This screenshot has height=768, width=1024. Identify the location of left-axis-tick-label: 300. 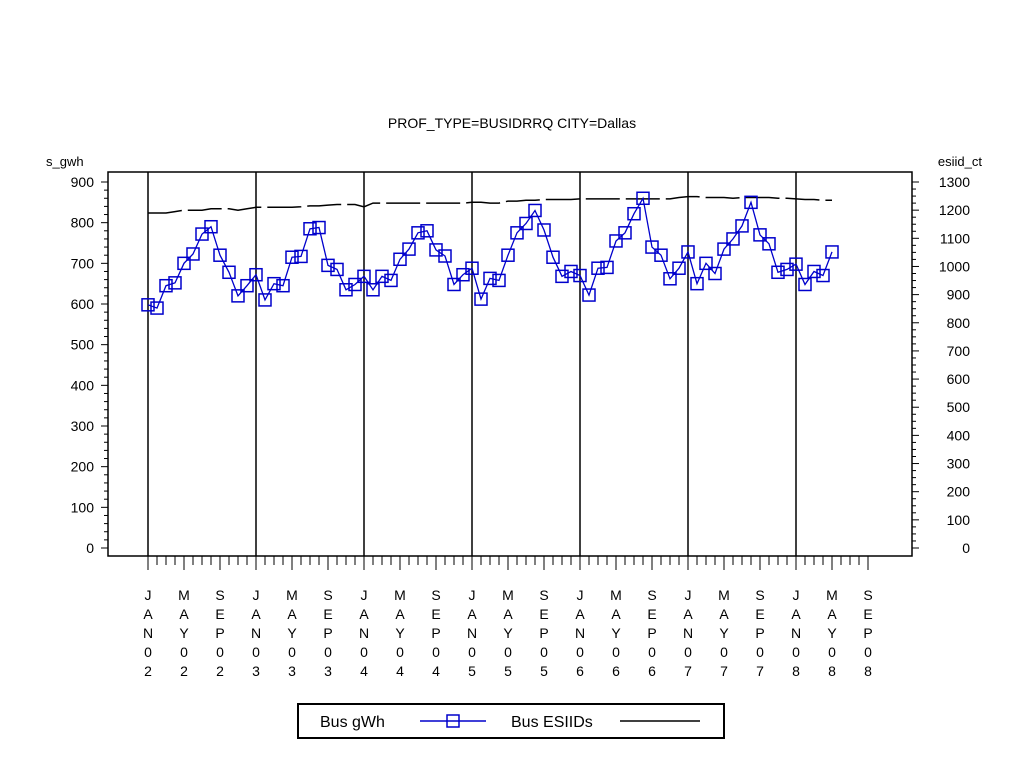
(83, 426).